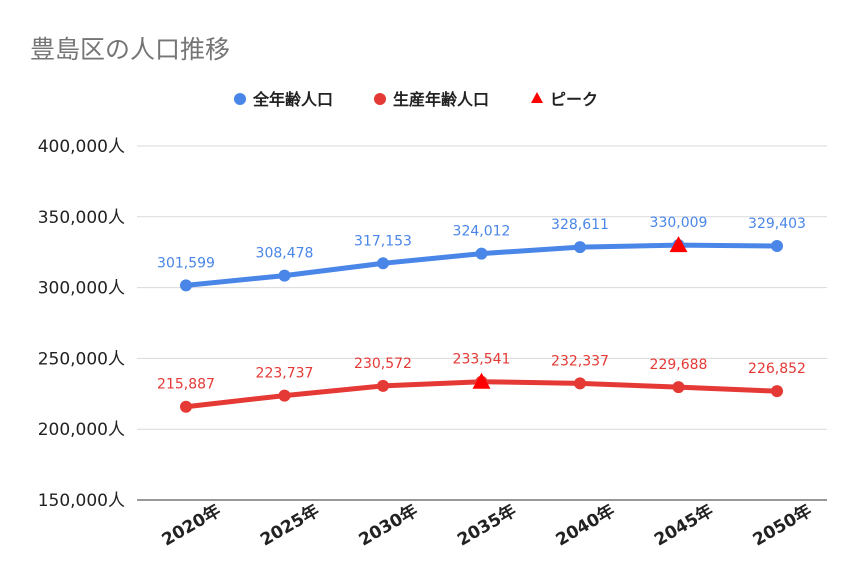 This screenshot has width=857, height=586. Describe the element at coordinates (487, 525) in the screenshot. I see `x-tick-label: 2035年` at that location.